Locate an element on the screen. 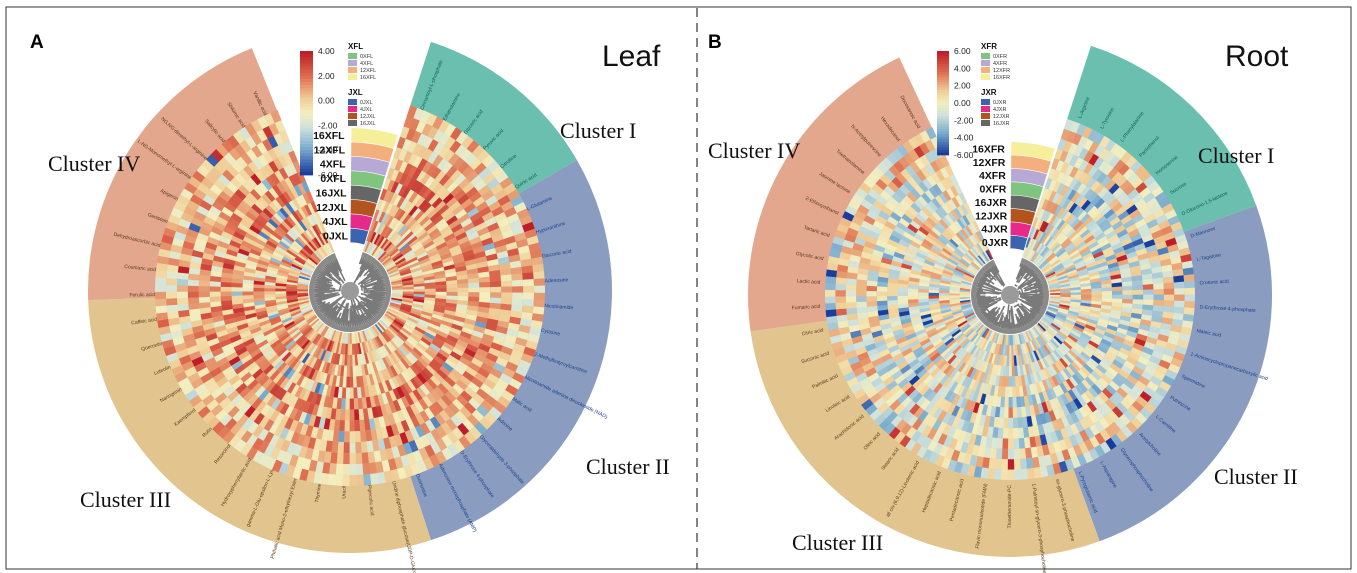 The width and height of the screenshot is (1357, 573). track-label: 12JXL is located at coordinates (332, 208).